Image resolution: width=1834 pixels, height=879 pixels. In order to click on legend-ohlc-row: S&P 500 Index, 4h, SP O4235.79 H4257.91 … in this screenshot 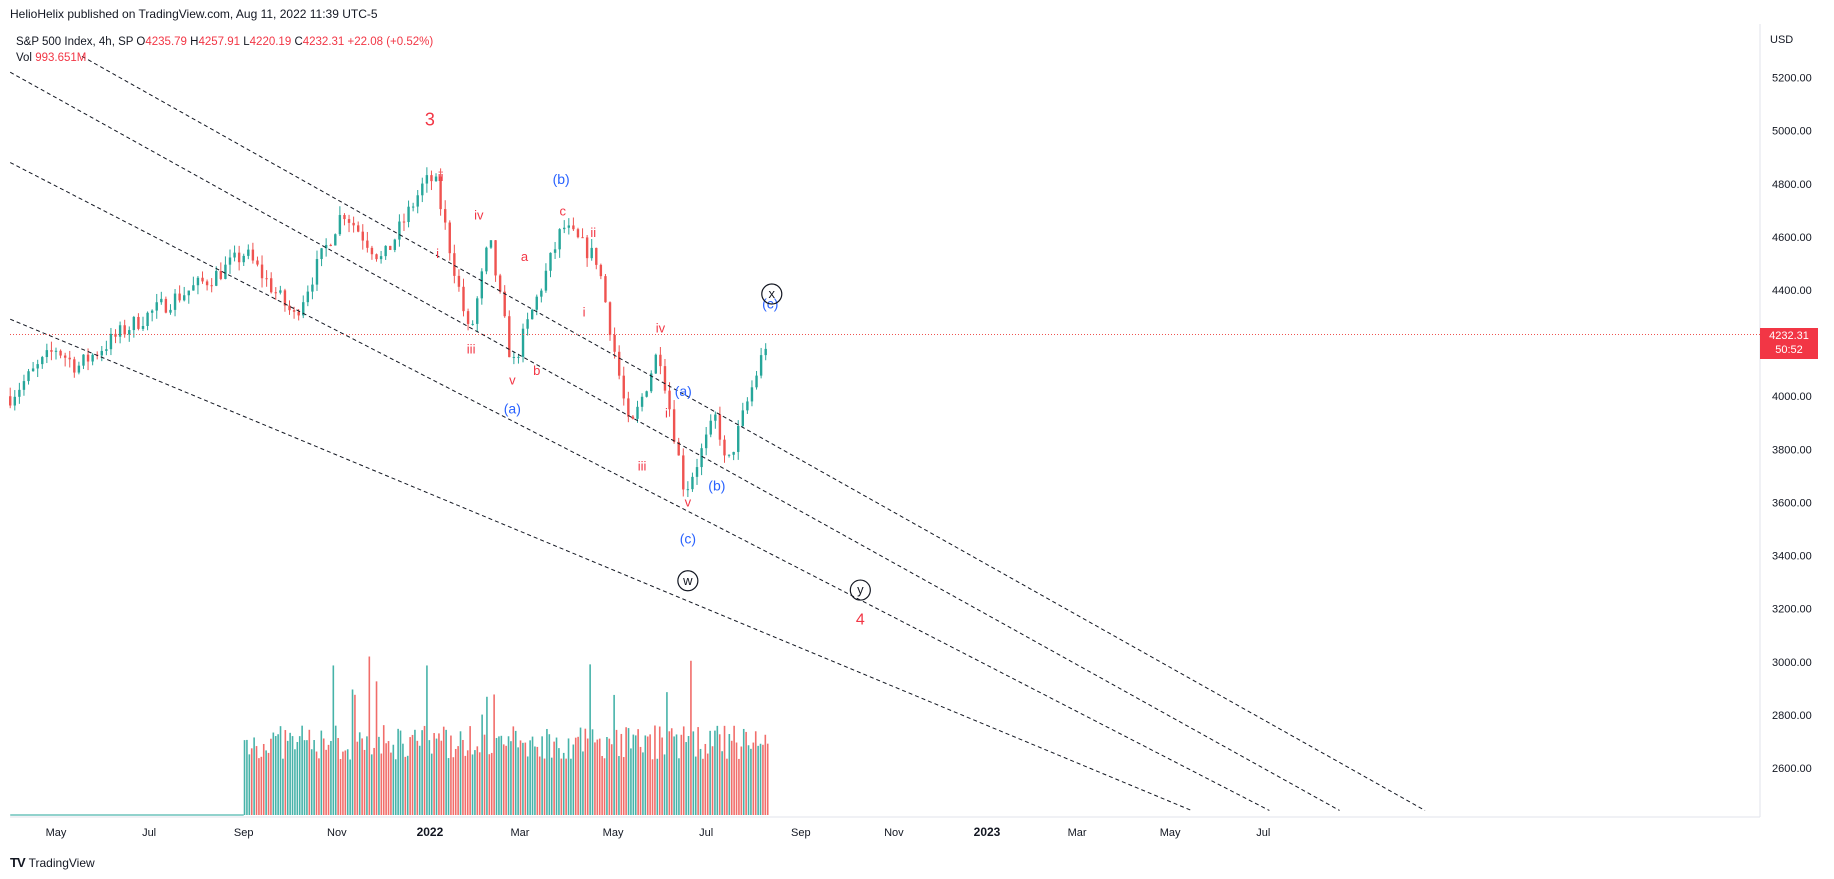, I will do `click(224, 42)`.